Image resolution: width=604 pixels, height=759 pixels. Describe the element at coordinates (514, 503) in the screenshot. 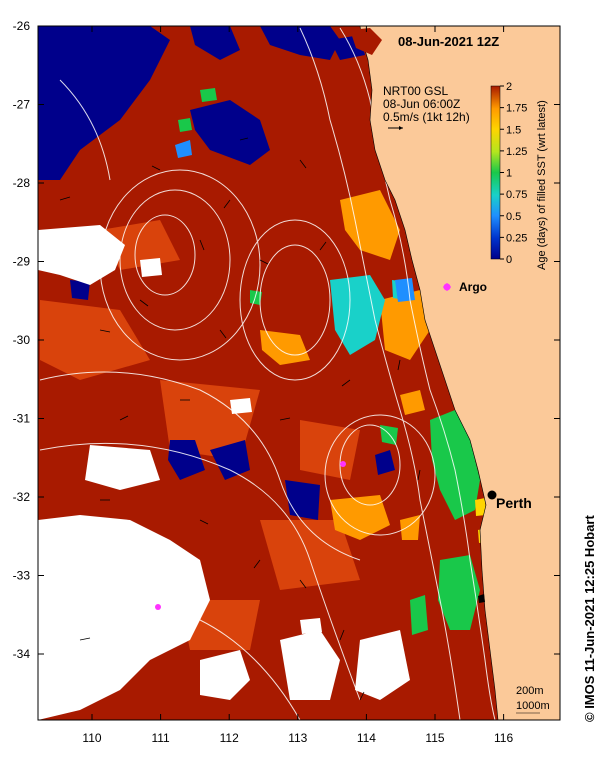

I see `perth-label: Perth` at that location.